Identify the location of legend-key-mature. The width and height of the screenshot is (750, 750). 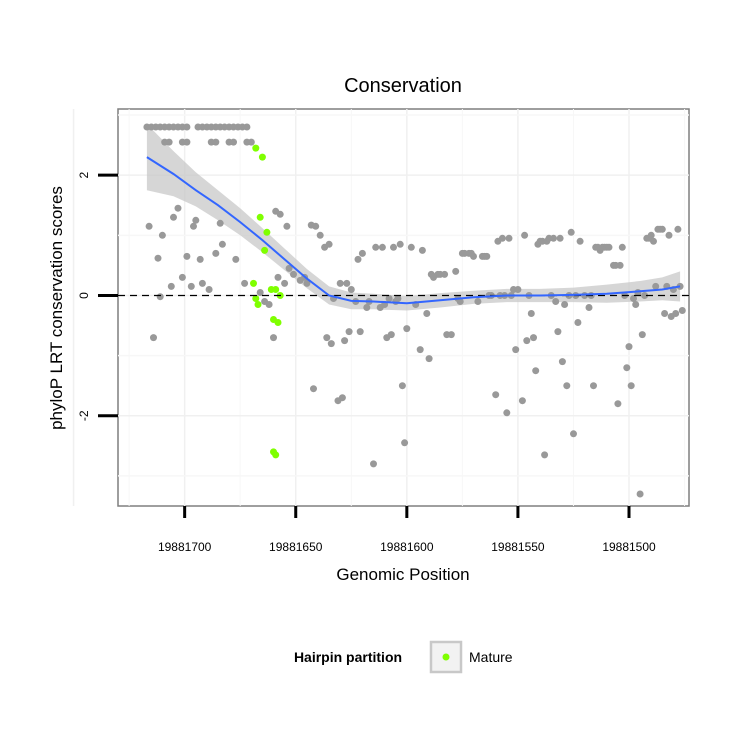
(446, 657).